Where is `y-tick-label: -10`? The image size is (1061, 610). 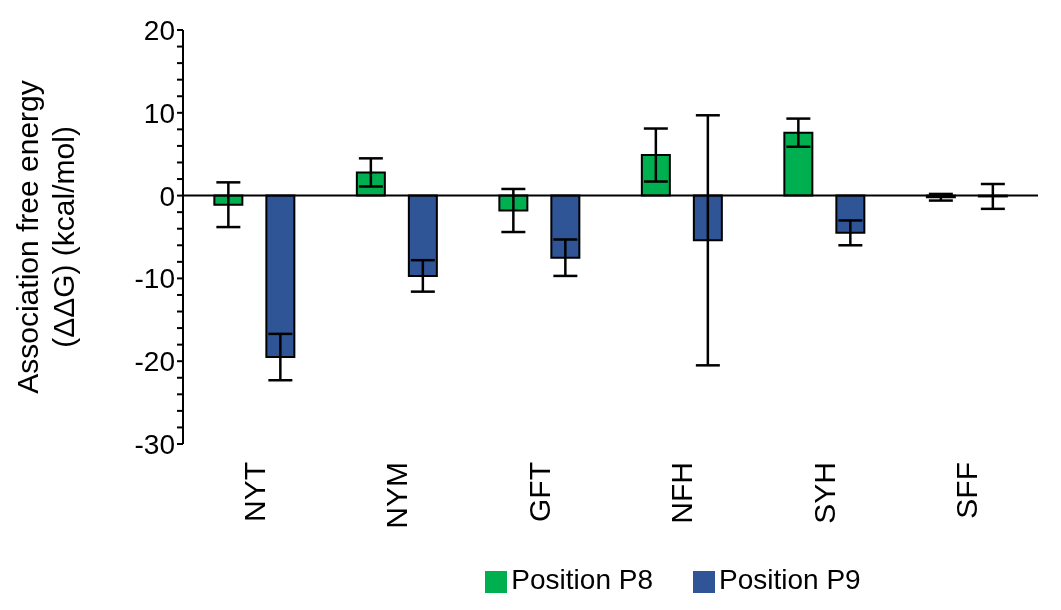 y-tick-label: -10 is located at coordinates (154, 279).